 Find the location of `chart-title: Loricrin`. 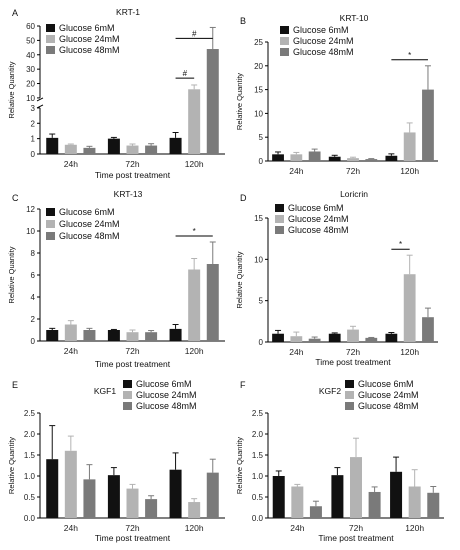

chart-title: Loricrin is located at coordinates (354, 194).